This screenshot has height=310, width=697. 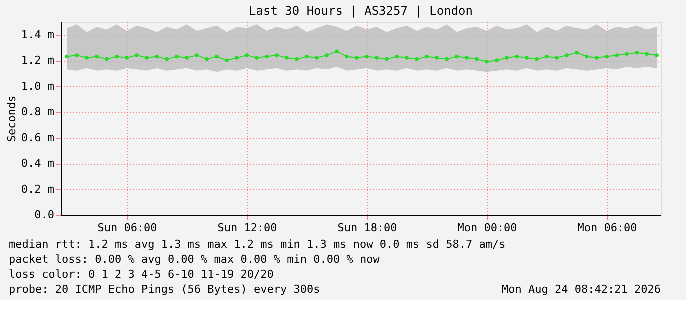 What do you see at coordinates (361, 11) in the screenshot?
I see `chart-title: Last 30 Hours | AS3257 | London` at bounding box center [361, 11].